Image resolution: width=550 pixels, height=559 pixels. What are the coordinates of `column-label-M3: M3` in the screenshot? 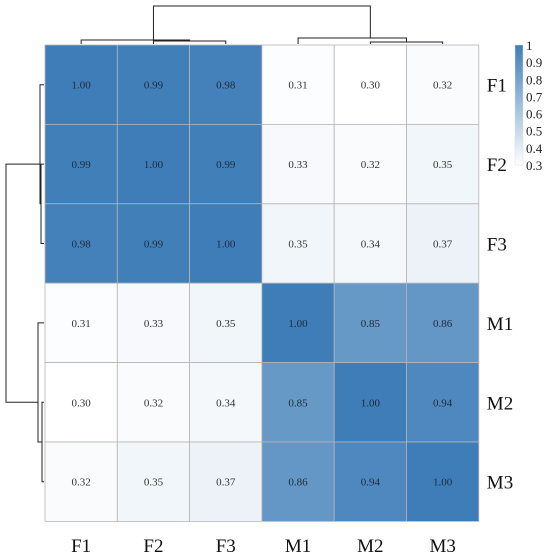 It's located at (442, 546).